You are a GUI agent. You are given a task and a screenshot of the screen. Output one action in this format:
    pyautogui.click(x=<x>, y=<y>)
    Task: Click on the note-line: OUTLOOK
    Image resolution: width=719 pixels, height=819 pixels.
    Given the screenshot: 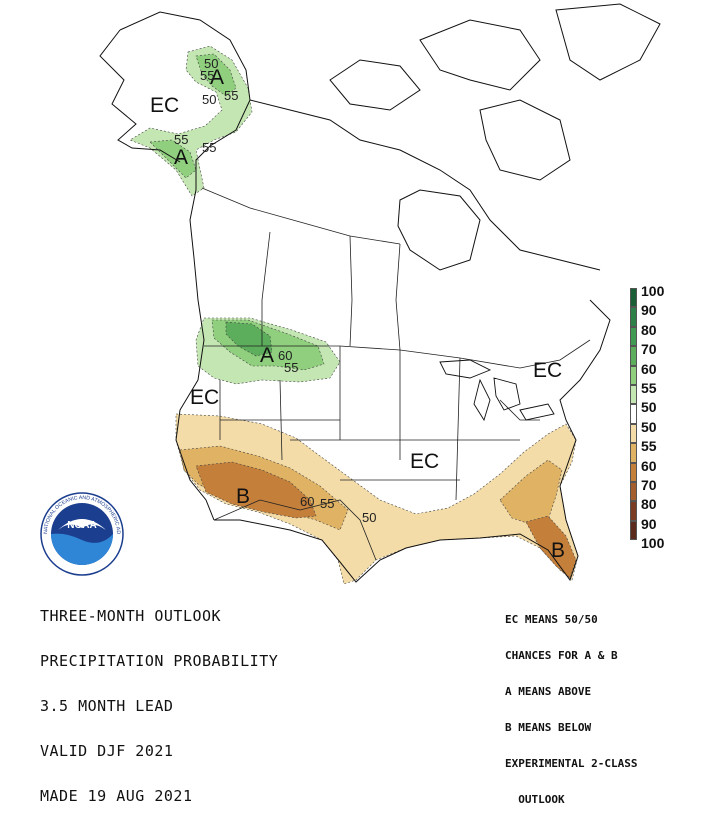 What is the action you would take?
    pyautogui.click(x=535, y=799)
    